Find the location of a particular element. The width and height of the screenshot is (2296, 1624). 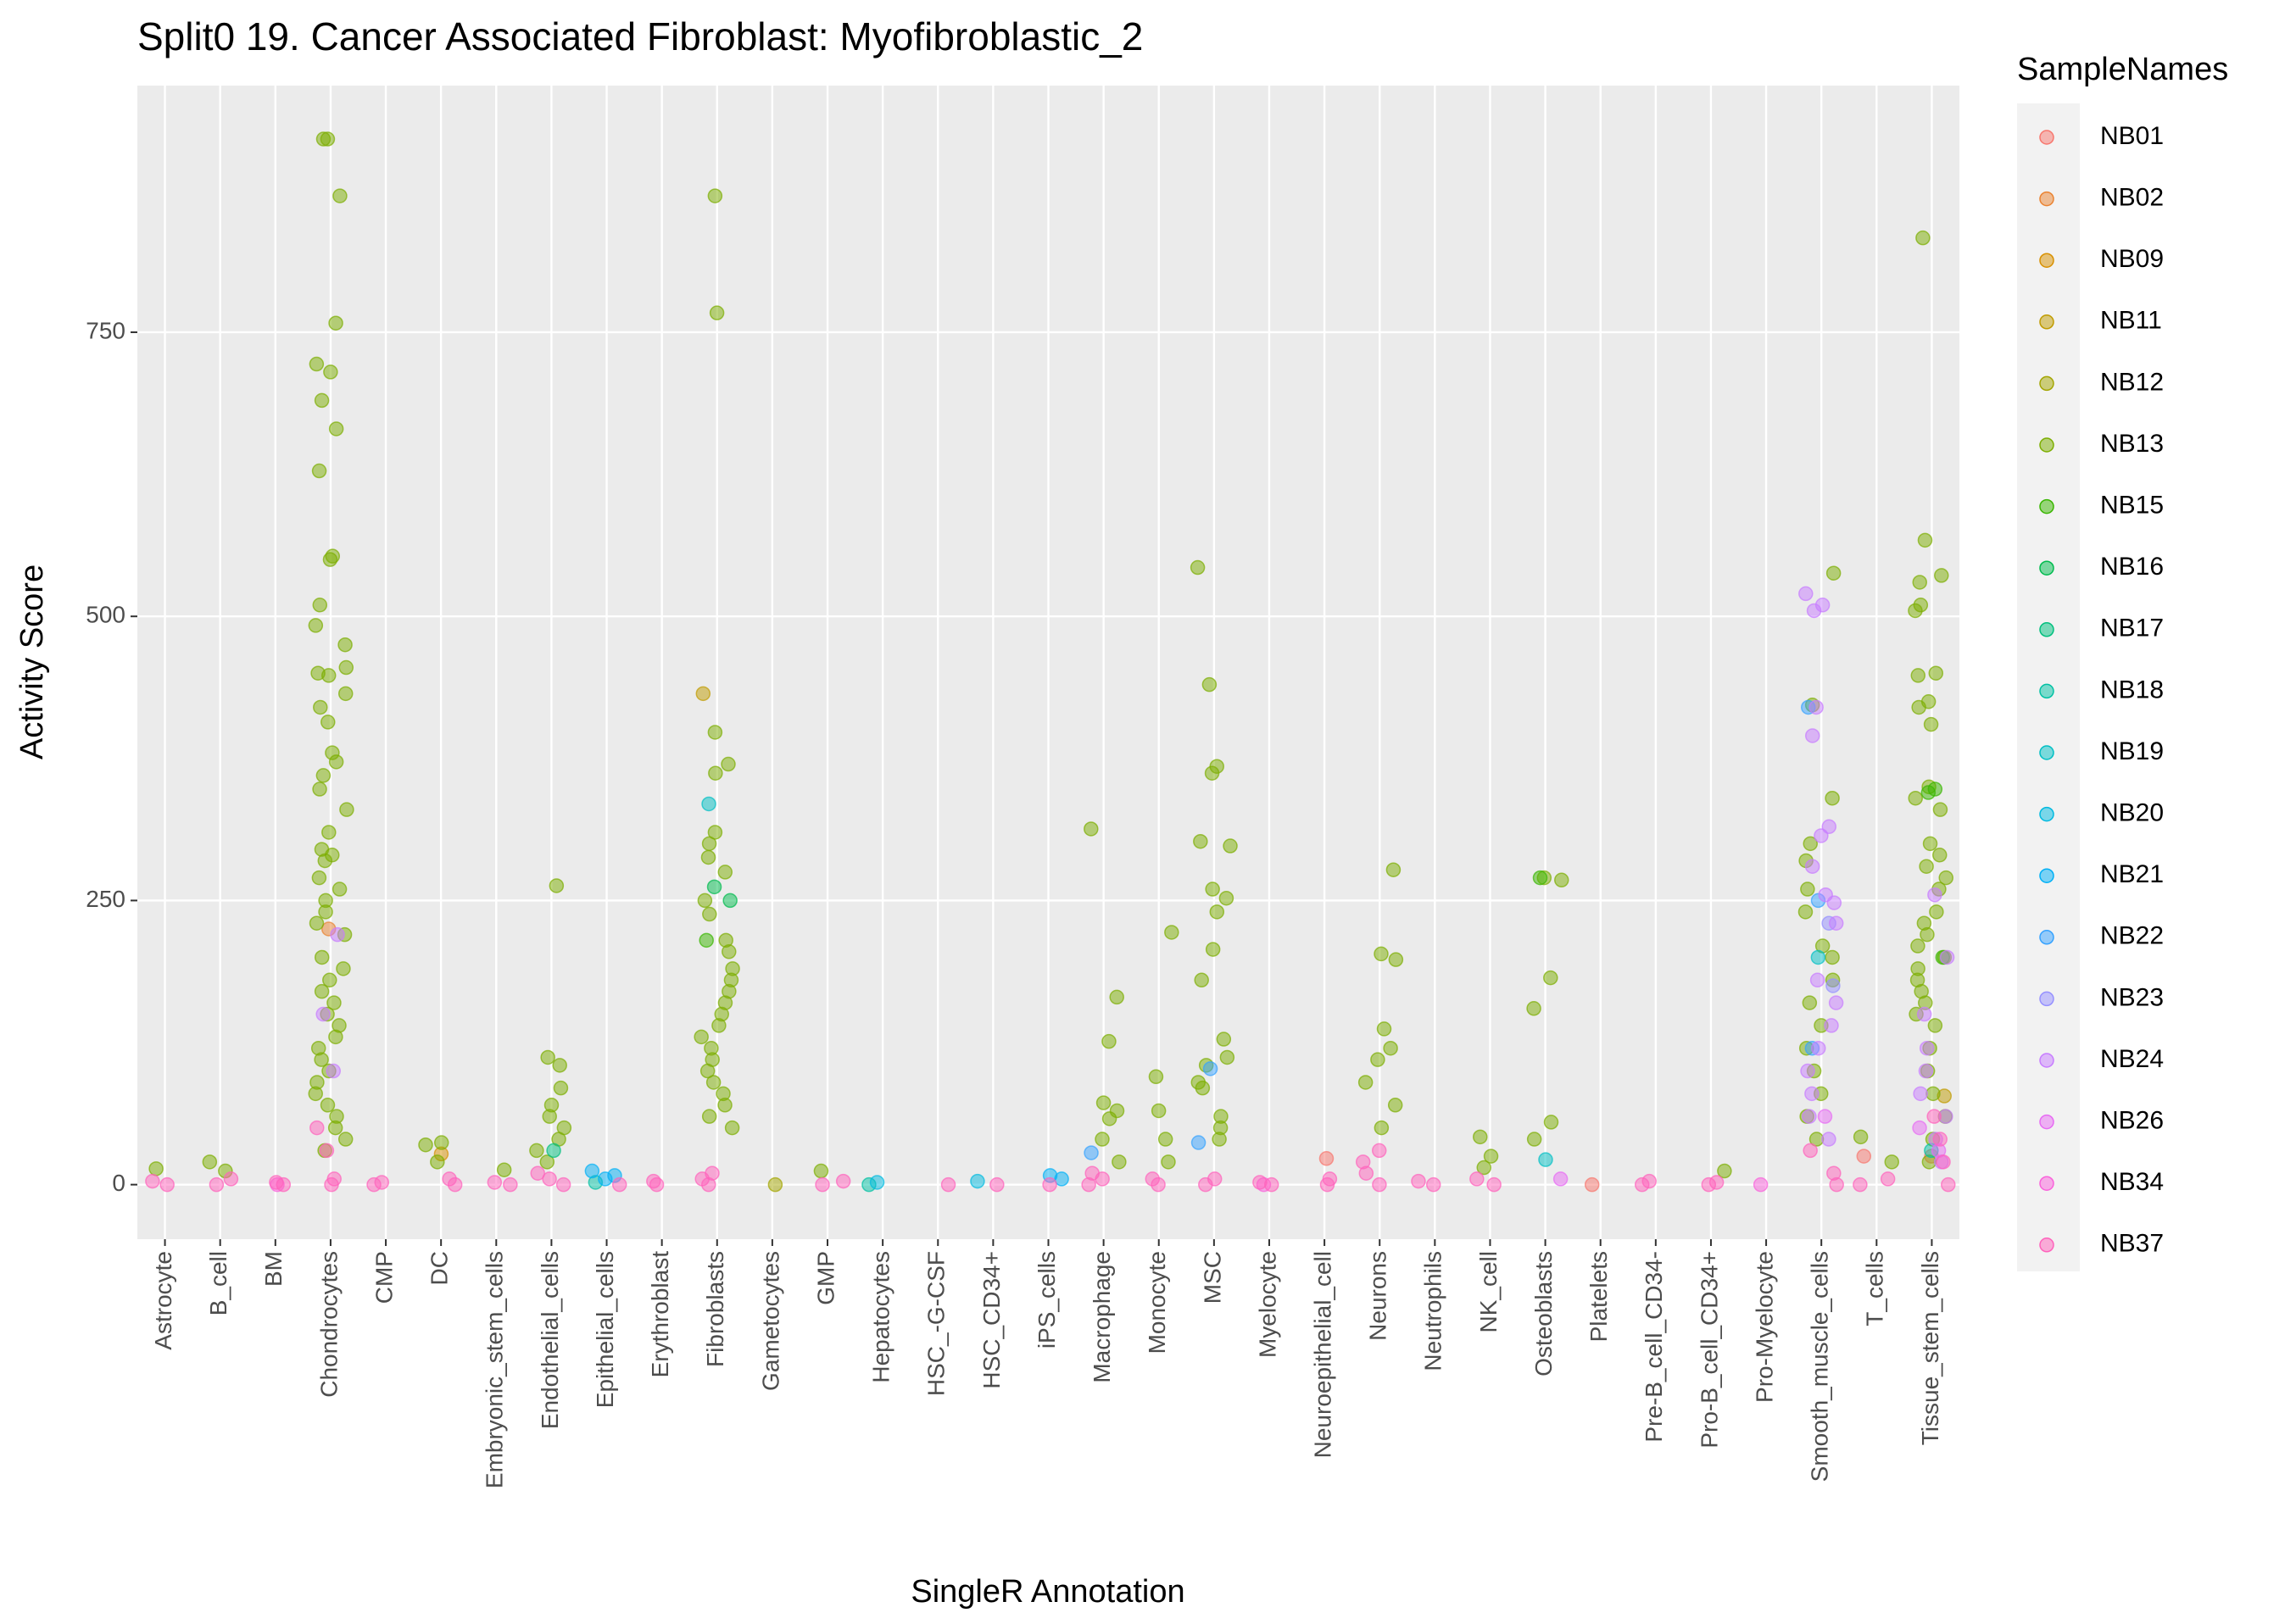

x-tick-label: Neutrophils is located at coordinates (1433, 1311).